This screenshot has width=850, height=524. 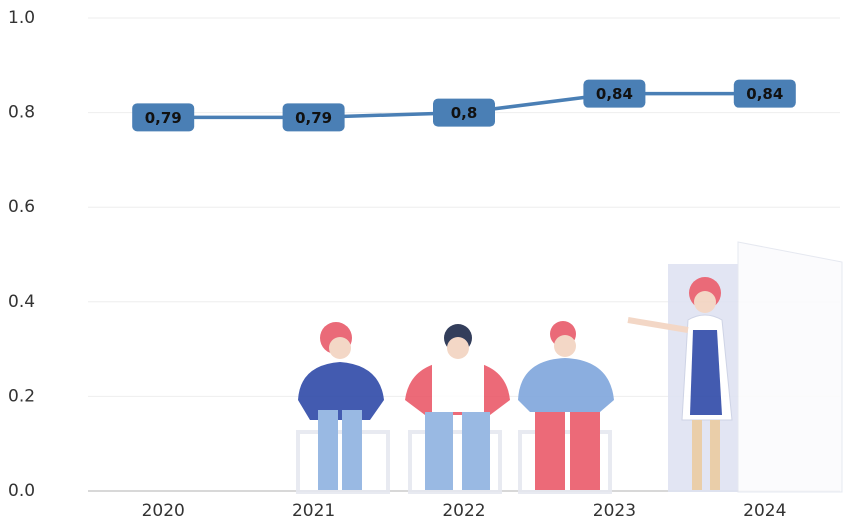 What do you see at coordinates (764, 511) in the screenshot?
I see `x-tick-label: 2024` at bounding box center [764, 511].